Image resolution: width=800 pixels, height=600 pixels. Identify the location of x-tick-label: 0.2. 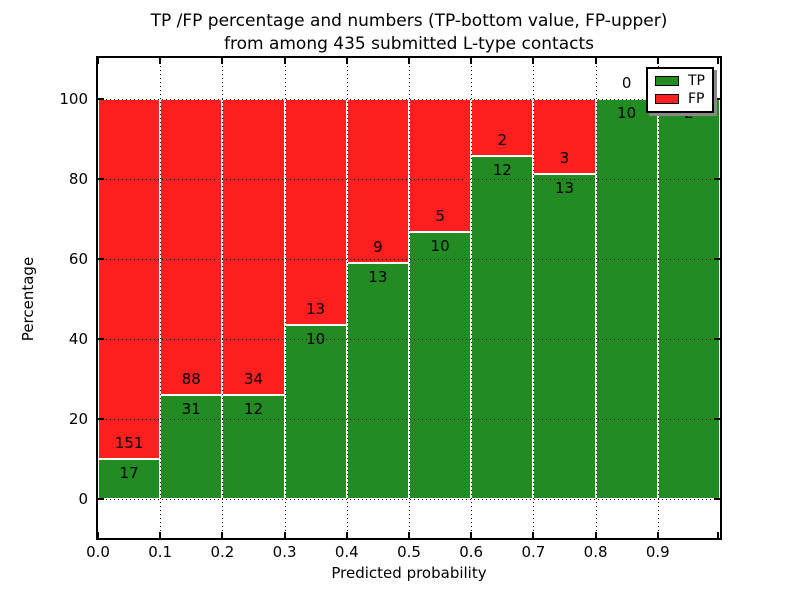
(222, 552).